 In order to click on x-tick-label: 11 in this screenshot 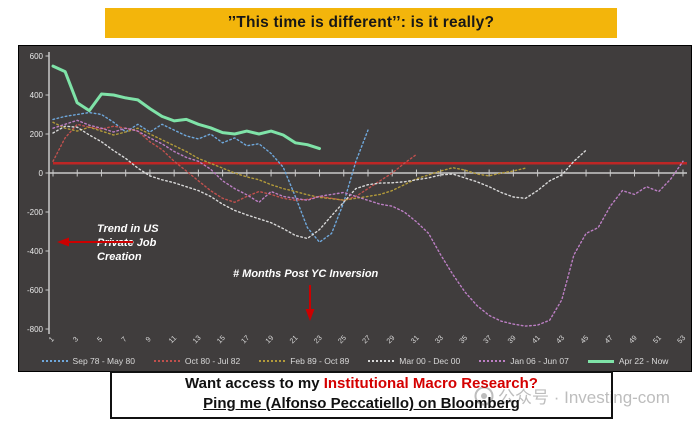, I will do `click(173, 339)`.